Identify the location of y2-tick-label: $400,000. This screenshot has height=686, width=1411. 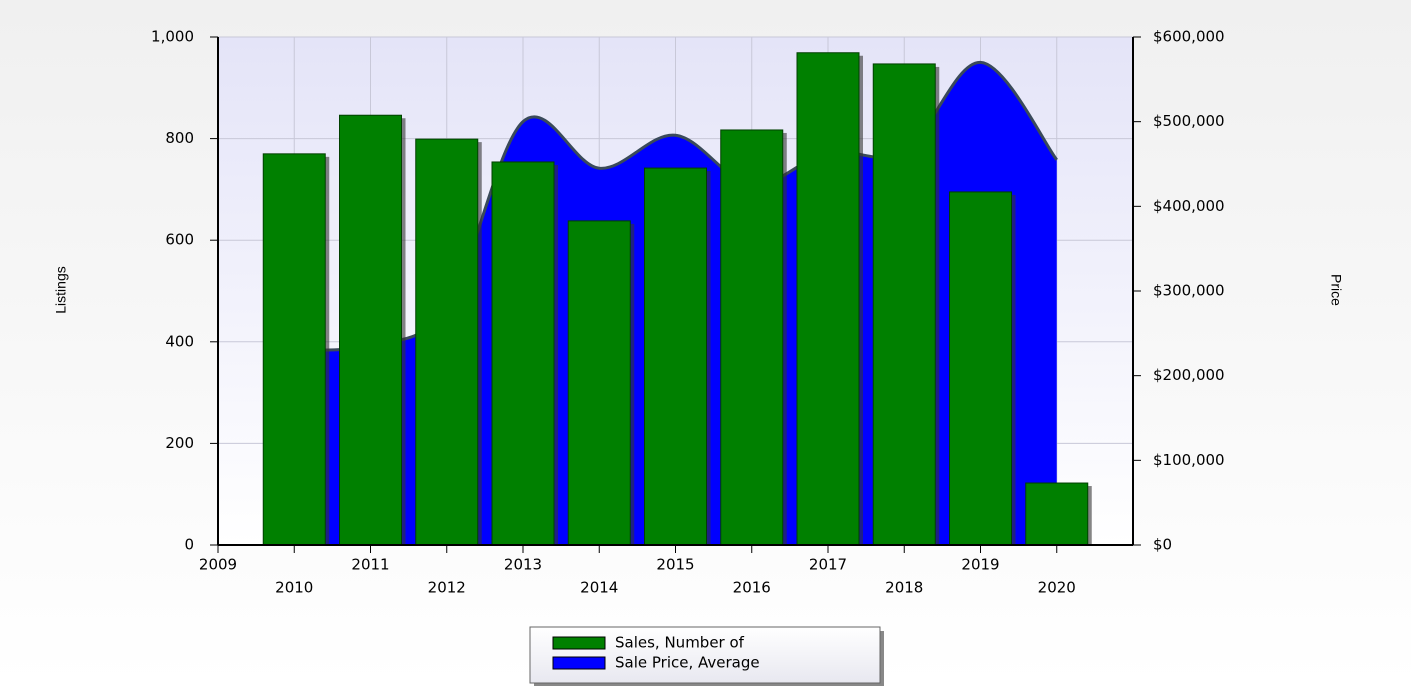
(1189, 206).